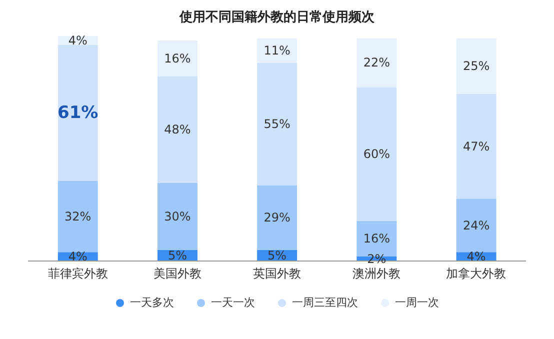 The height and width of the screenshot is (339, 554). Describe the element at coordinates (232, 302) in the screenshot. I see `legend-label: 一天一次` at that location.